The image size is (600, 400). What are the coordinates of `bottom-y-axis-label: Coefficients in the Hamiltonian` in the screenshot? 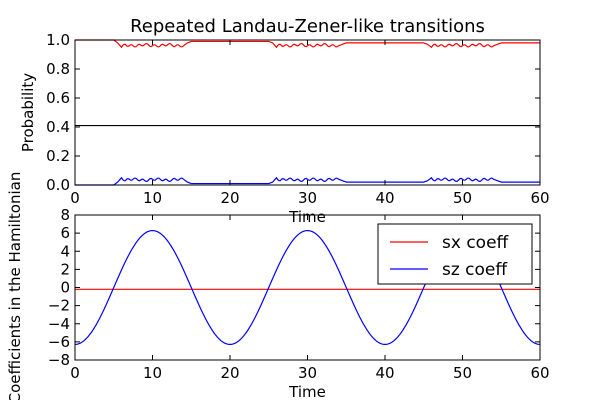 It's located at (15, 286).